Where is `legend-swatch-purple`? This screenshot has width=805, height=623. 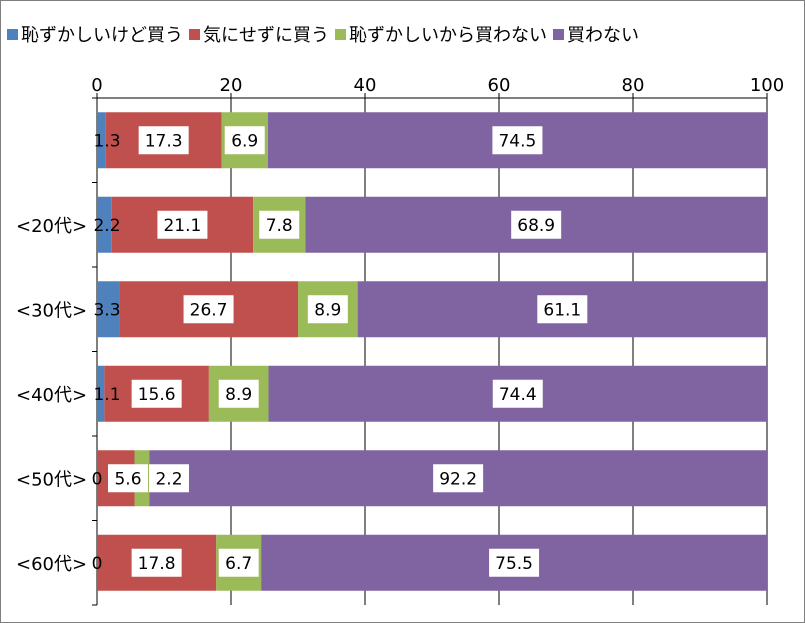 legend-swatch-purple is located at coordinates (558, 34).